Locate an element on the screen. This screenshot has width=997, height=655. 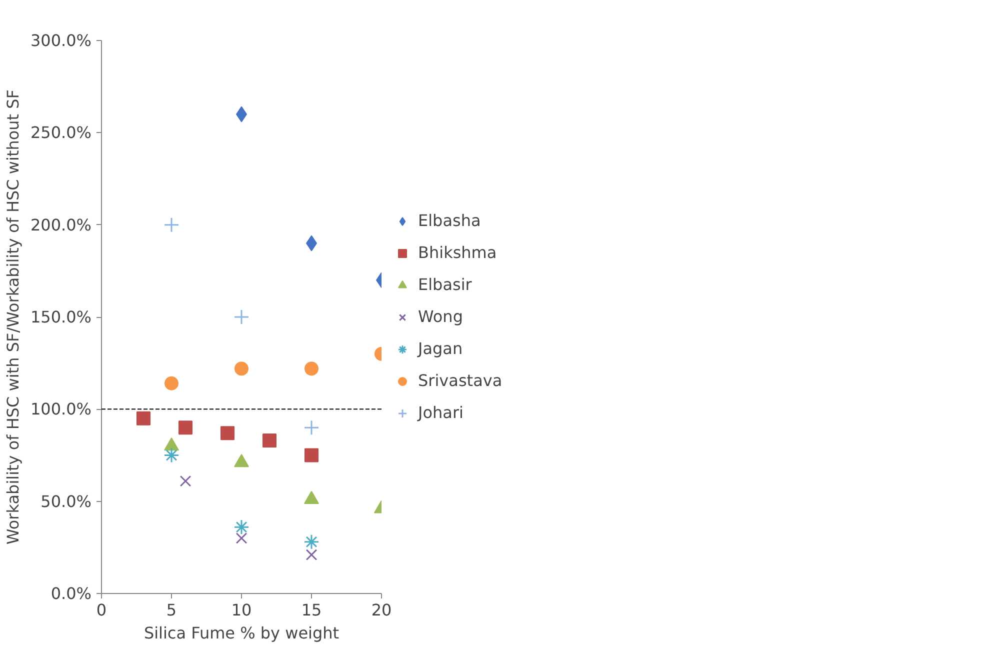
y-tick-label: 50.0% is located at coordinates (66, 501).